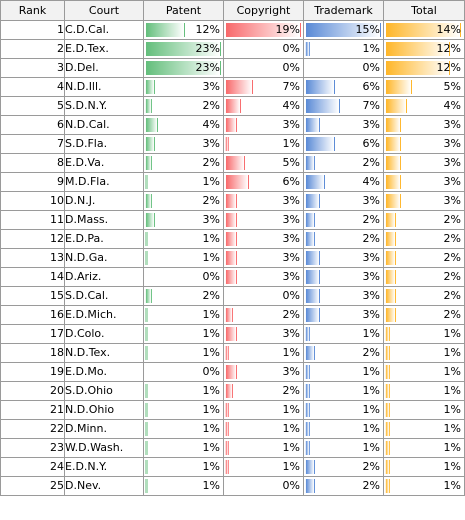  I want to click on copyright-cell: 2%, so click(263, 391).